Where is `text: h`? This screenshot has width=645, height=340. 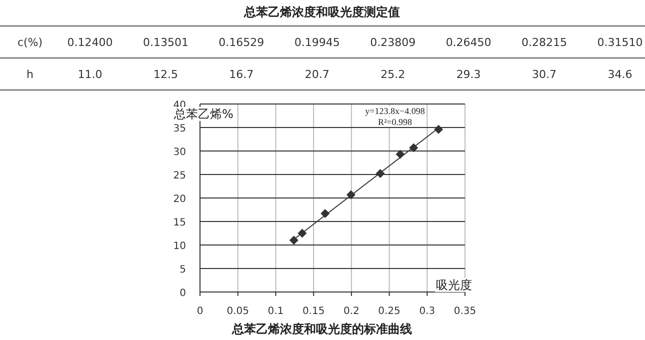 text: h is located at coordinates (30, 74).